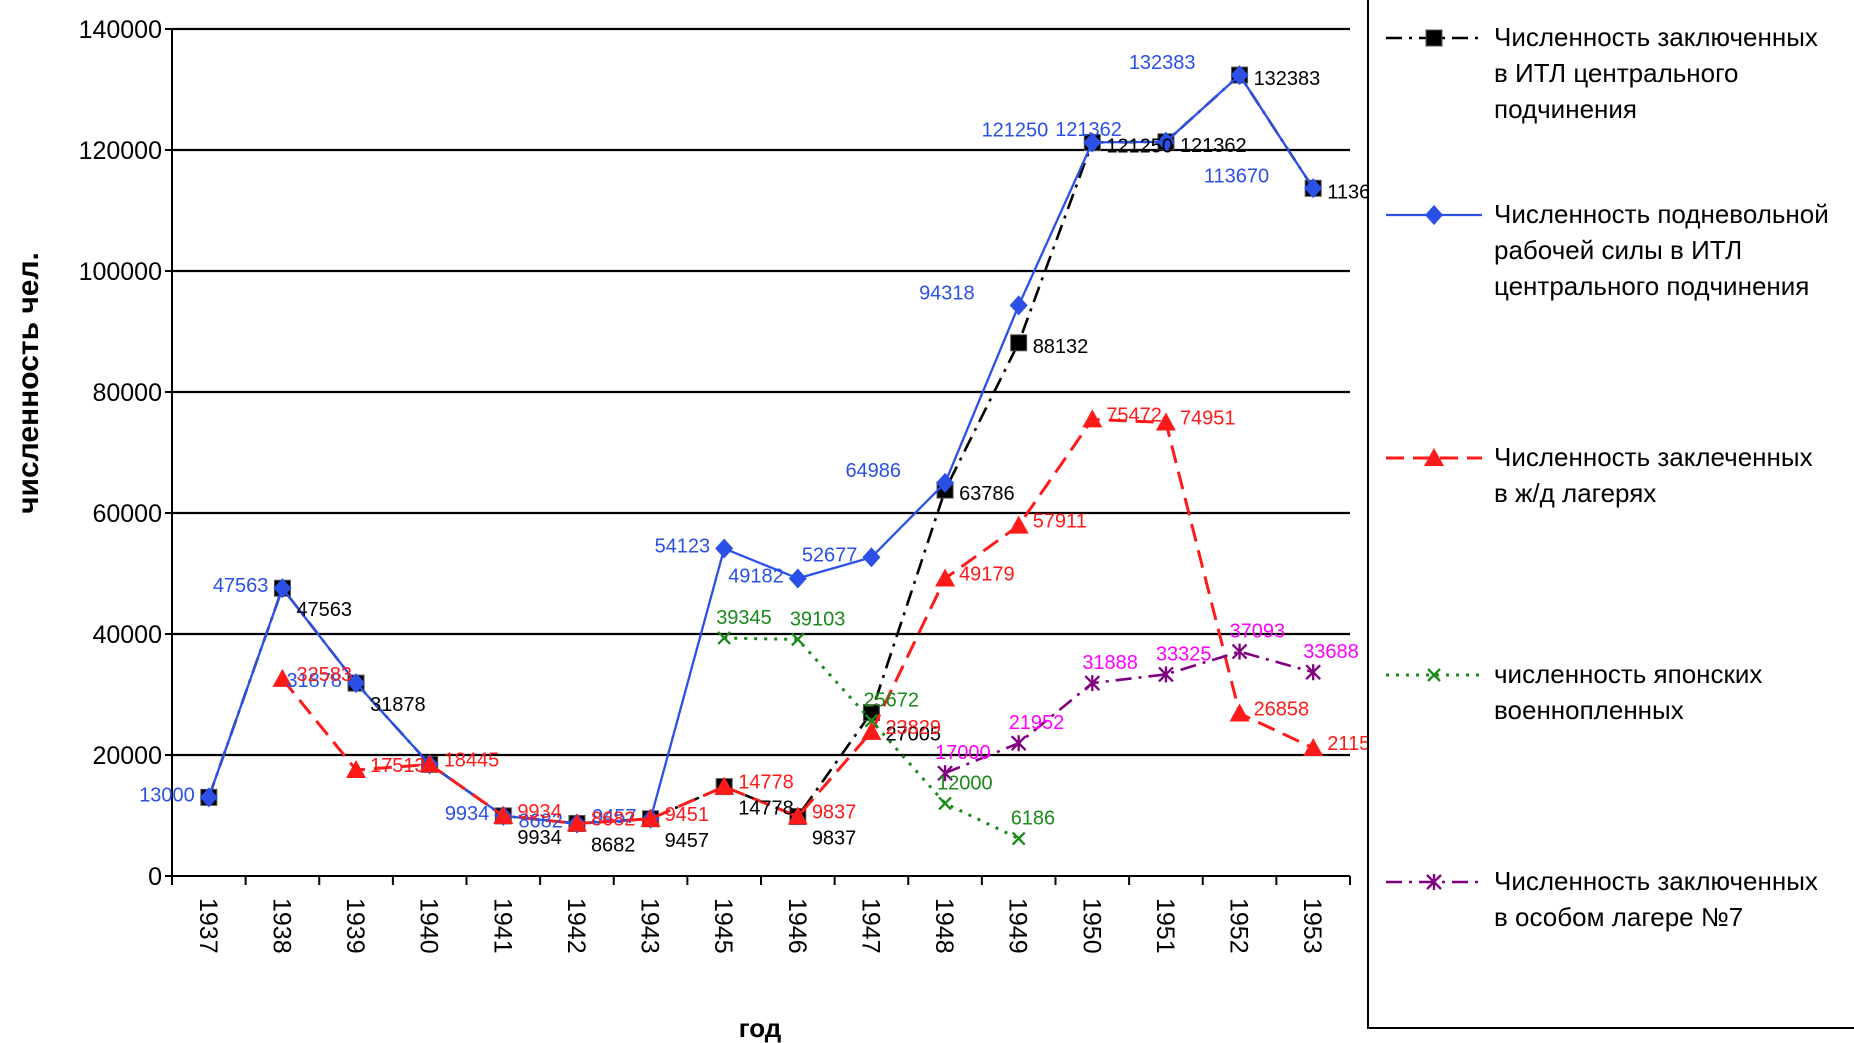  Describe the element at coordinates (870, 926) in the screenshot. I see `x-tick-label: 1947` at that location.